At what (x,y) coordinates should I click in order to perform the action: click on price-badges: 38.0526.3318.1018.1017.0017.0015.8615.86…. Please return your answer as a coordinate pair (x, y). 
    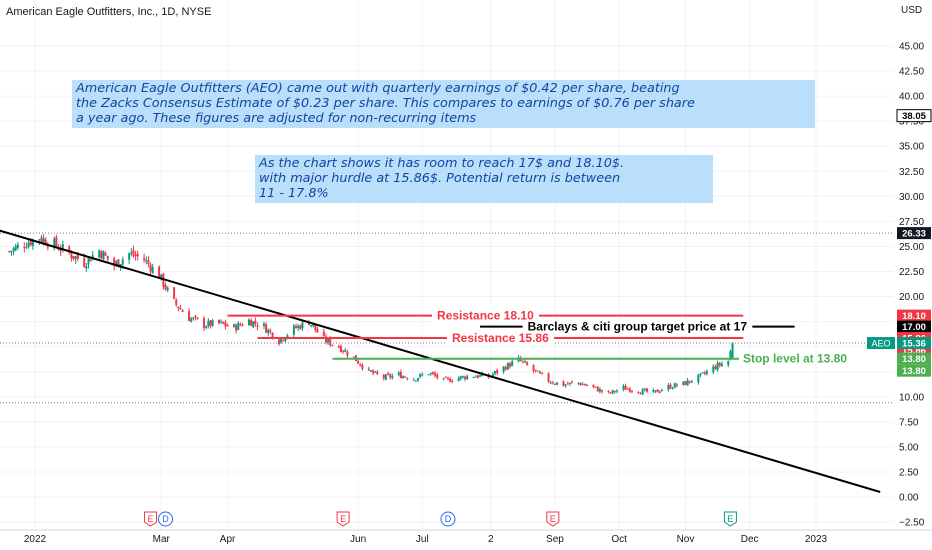
    Looking at the image, I should click on (899, 243).